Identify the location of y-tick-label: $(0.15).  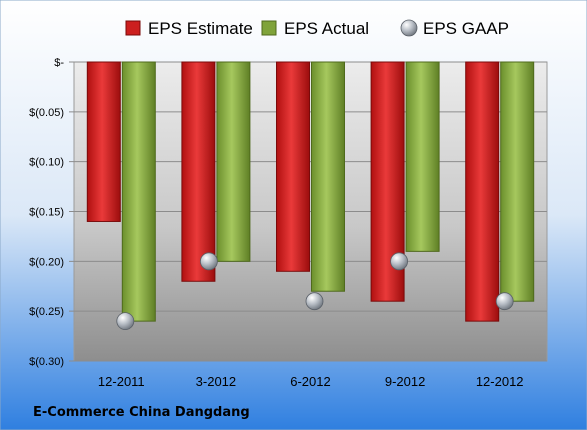
(46, 213).